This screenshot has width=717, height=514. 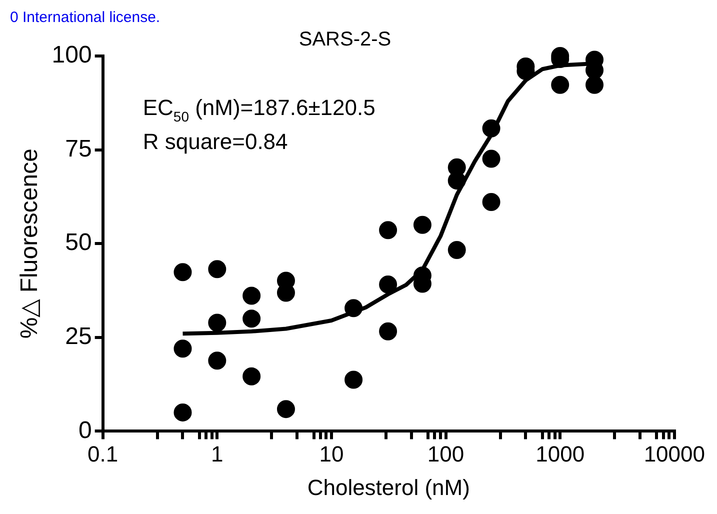 I want to click on x-tick-label: 1000, so click(x=560, y=453).